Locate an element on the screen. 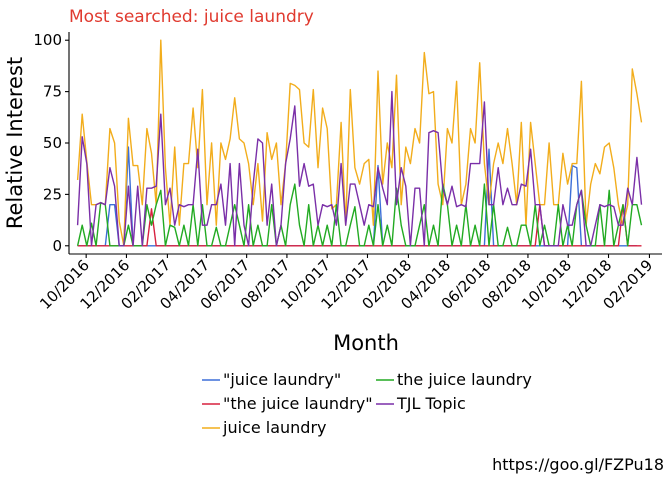  legend-item: TJL Topic is located at coordinates (421, 403).